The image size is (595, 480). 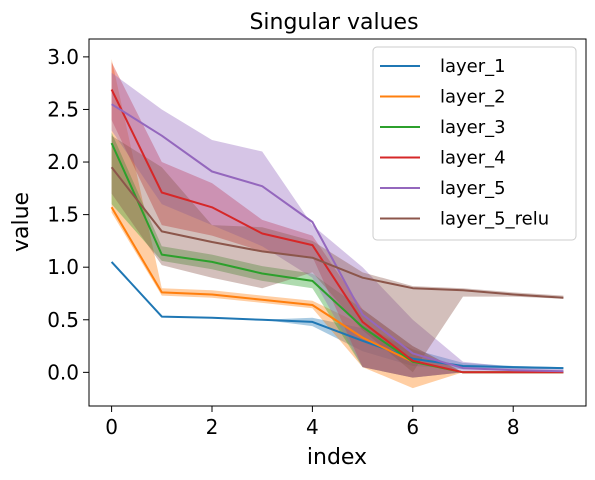 I want to click on y-tick-label: 0.0, so click(x=63, y=372).